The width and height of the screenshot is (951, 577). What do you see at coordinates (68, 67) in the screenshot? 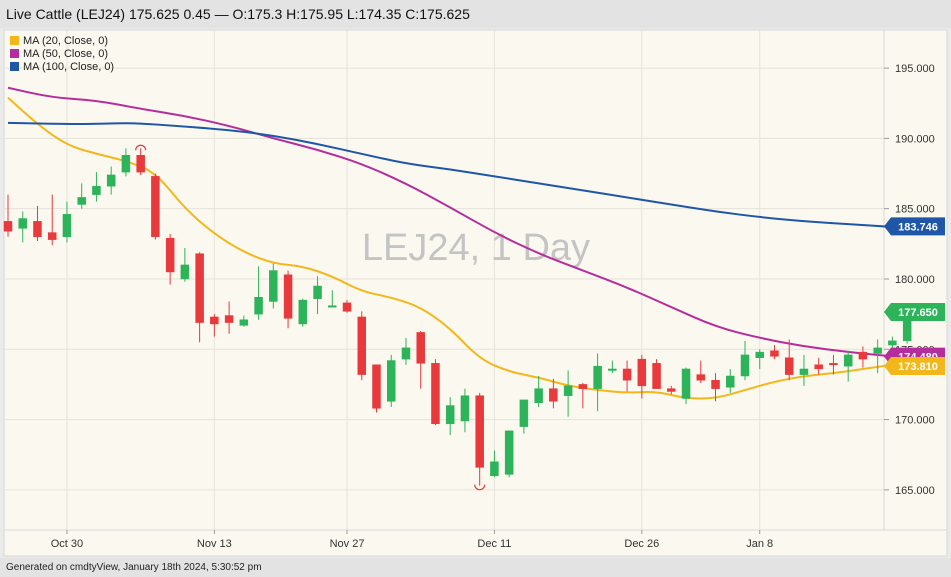
I see `legend-label: MA (100, Close, 0)` at bounding box center [68, 67].